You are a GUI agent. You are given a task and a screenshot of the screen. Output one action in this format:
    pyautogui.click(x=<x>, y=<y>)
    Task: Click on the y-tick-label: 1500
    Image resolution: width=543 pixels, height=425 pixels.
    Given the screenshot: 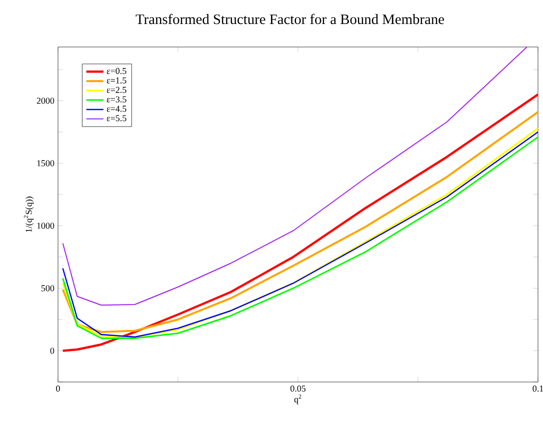 What is the action you would take?
    pyautogui.click(x=45, y=163)
    